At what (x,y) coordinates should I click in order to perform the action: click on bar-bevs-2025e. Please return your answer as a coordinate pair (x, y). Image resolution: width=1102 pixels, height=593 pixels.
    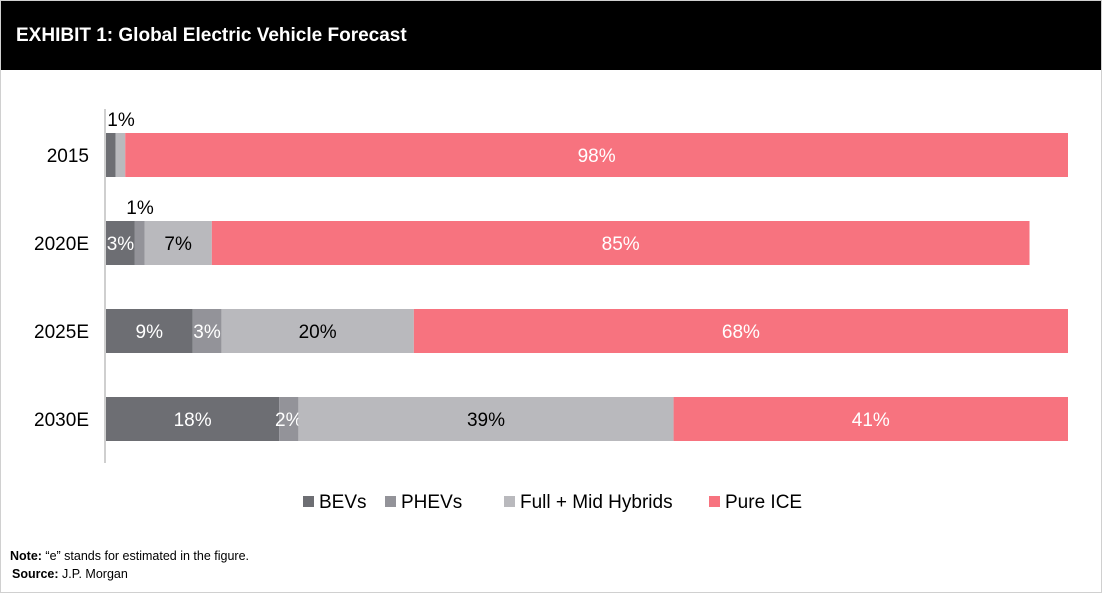
    Looking at the image, I should click on (149, 331).